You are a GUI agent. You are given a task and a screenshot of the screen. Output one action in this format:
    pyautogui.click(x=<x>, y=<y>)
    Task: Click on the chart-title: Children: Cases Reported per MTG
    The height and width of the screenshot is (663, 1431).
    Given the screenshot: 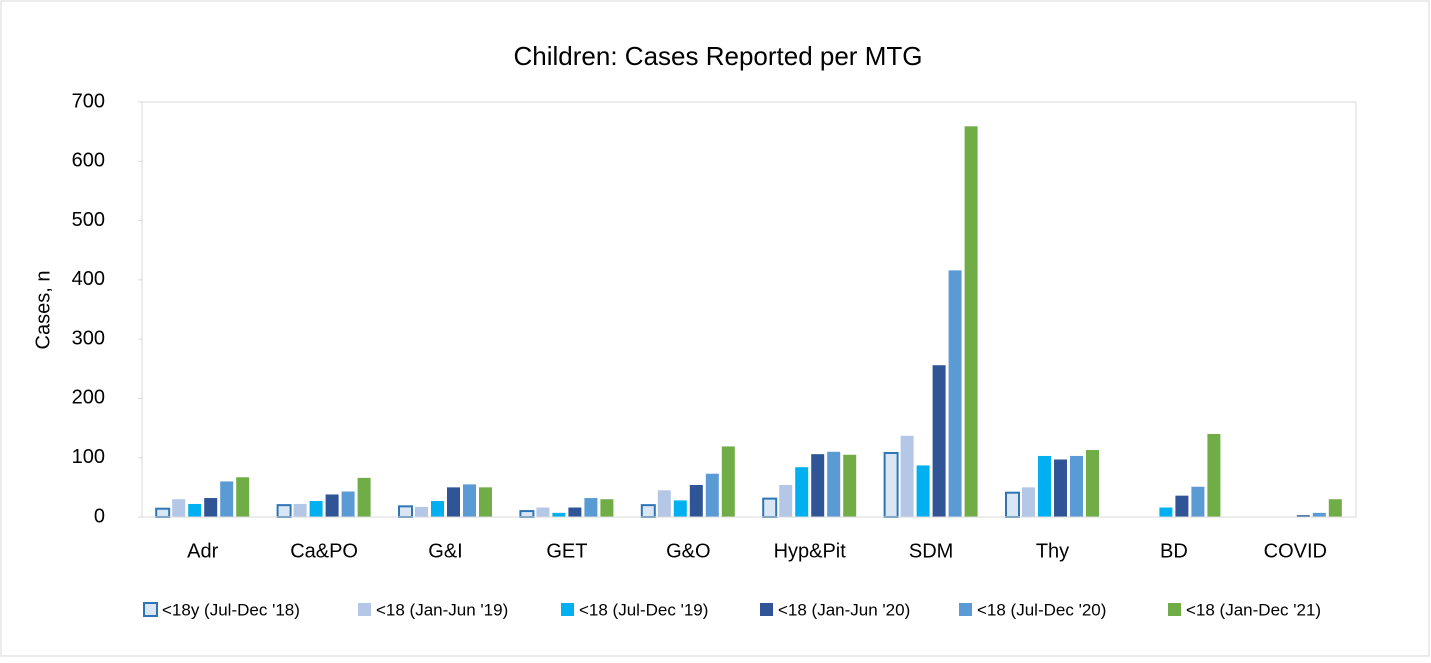 What is the action you would take?
    pyautogui.click(x=718, y=56)
    